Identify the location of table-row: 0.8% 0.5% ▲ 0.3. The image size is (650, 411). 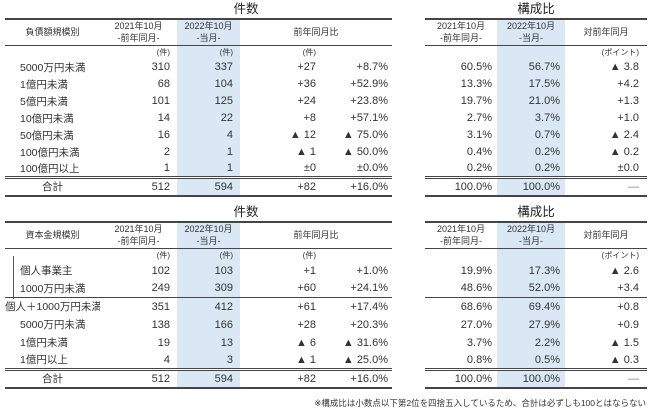
(536, 360).